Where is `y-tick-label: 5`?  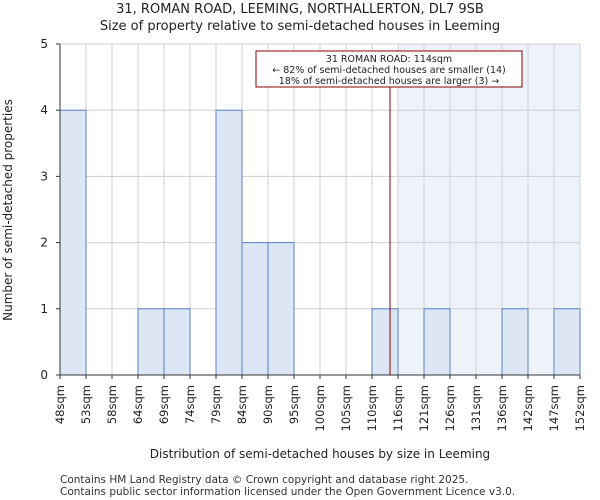 y-tick-label: 5 is located at coordinates (44, 44).